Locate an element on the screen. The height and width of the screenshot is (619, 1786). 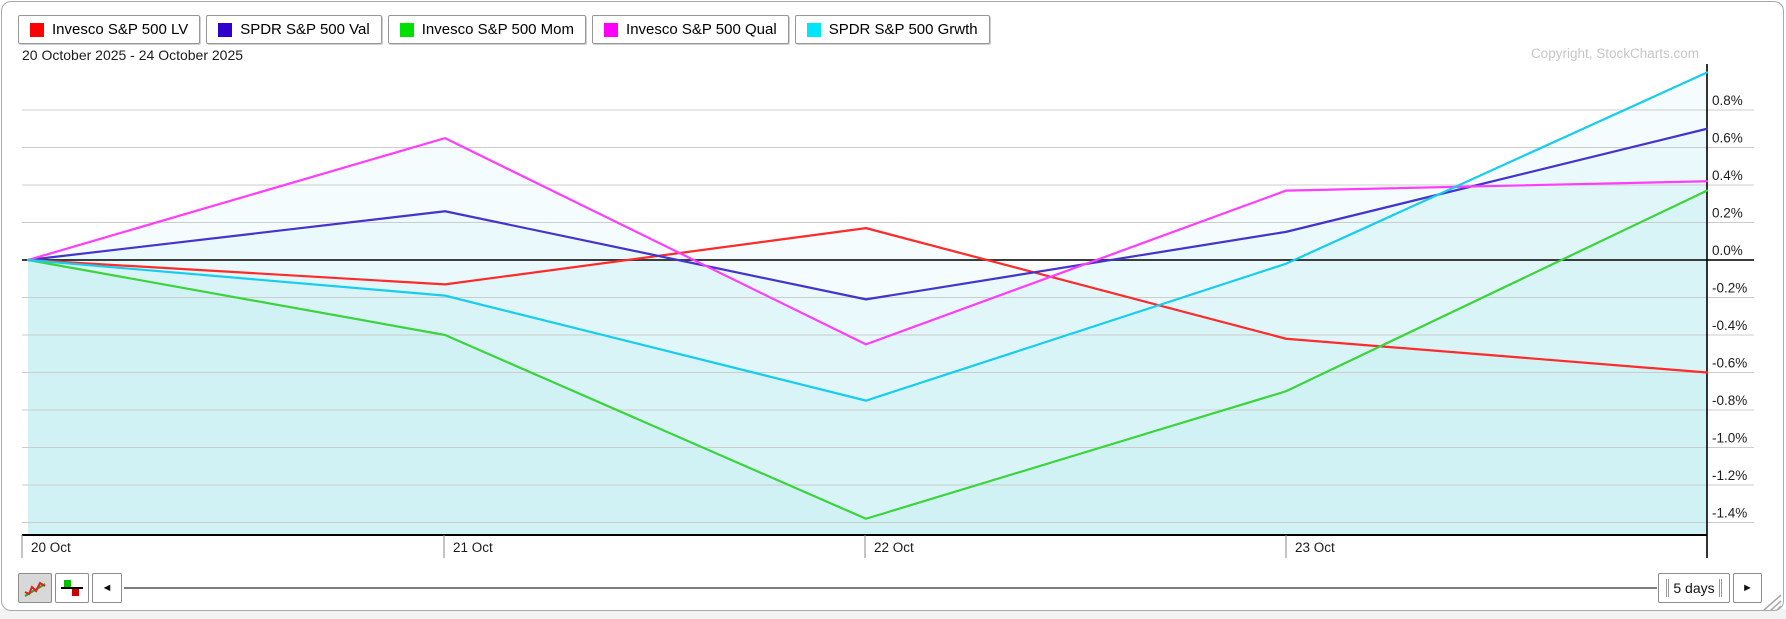
x-axis-label: 20 Oct is located at coordinates (51, 547).